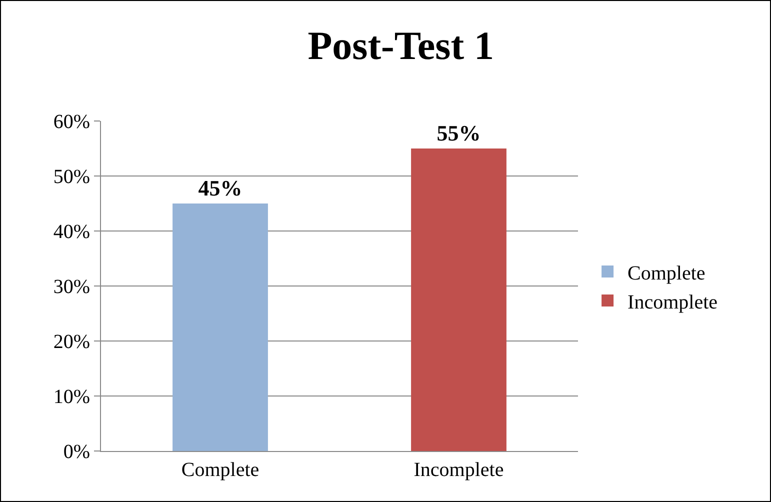 The image size is (771, 502). What do you see at coordinates (71, 122) in the screenshot?
I see `y-tick-label: 60%` at bounding box center [71, 122].